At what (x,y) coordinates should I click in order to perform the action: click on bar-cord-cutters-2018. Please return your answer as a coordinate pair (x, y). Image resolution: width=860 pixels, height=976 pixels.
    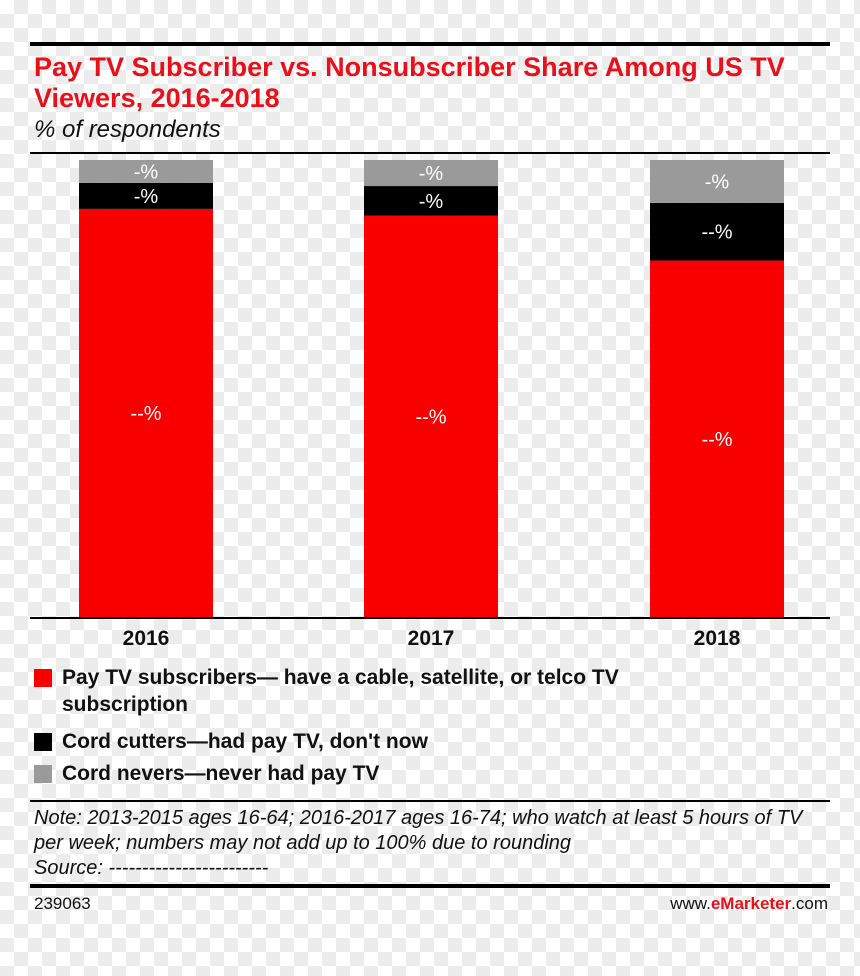
    Looking at the image, I should click on (717, 231).